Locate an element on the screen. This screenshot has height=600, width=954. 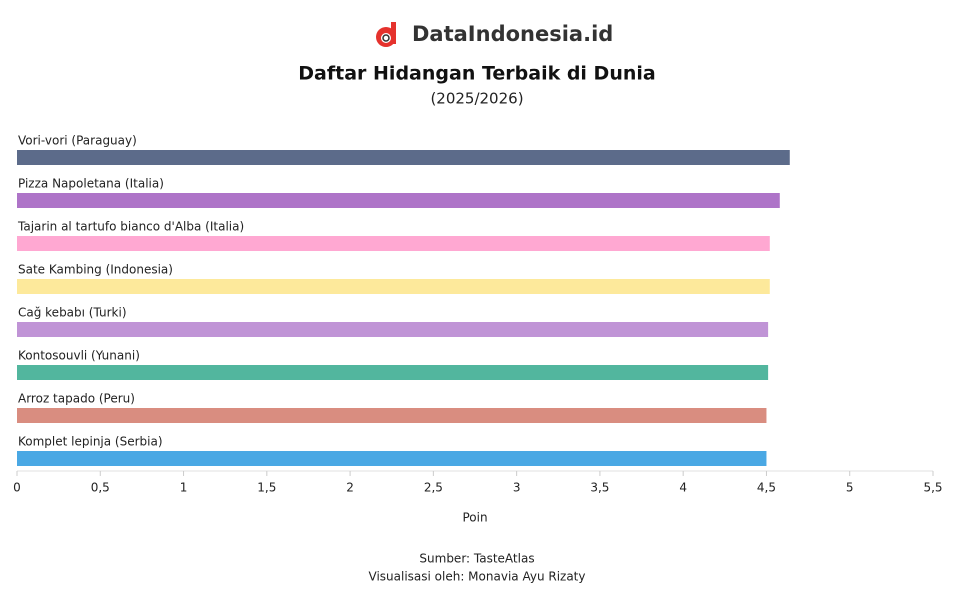
x-tick-label: 1 is located at coordinates (184, 488).